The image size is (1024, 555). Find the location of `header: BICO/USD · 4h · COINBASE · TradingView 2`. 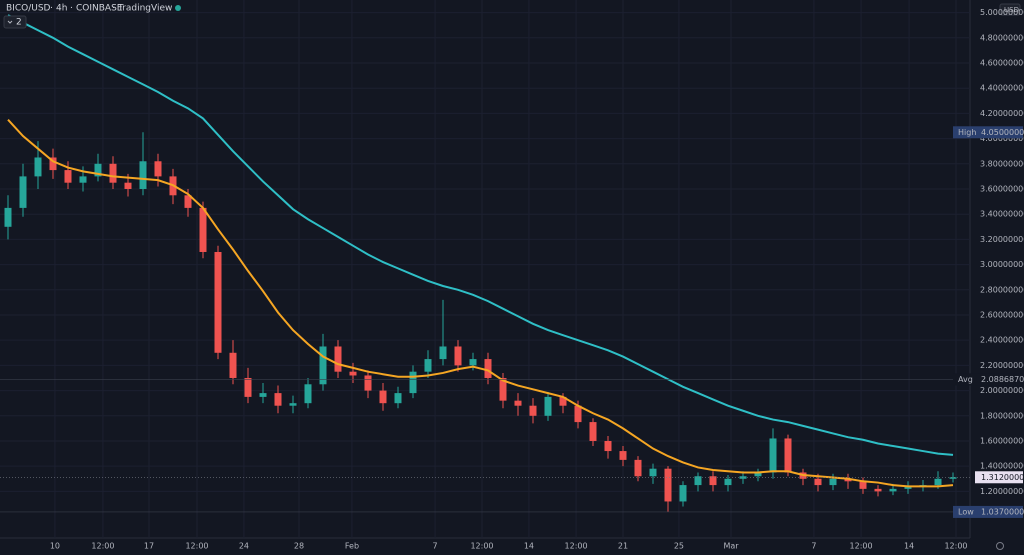

header: BICO/USD · 4h · COINBASE · TradingView 2 is located at coordinates (92, 16).